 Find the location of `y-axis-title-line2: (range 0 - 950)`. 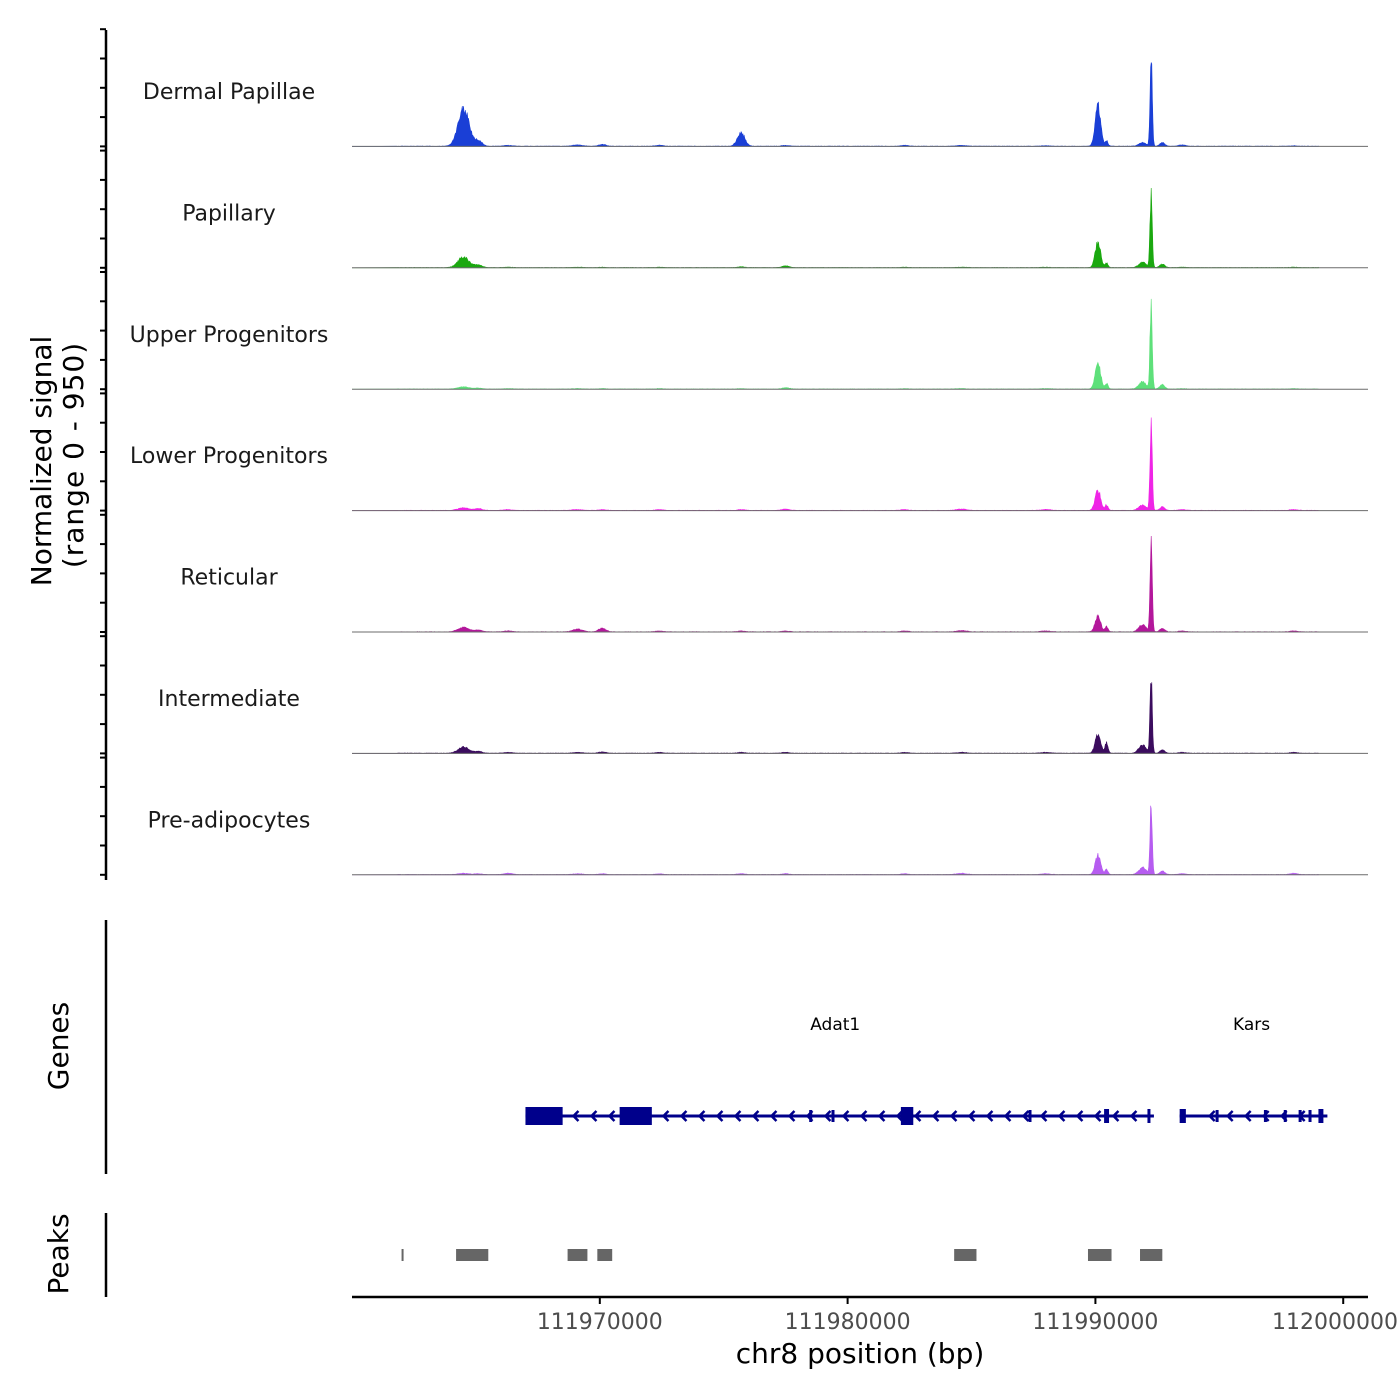

y-axis-title-line2: (range 0 - 950) is located at coordinates (73, 455).